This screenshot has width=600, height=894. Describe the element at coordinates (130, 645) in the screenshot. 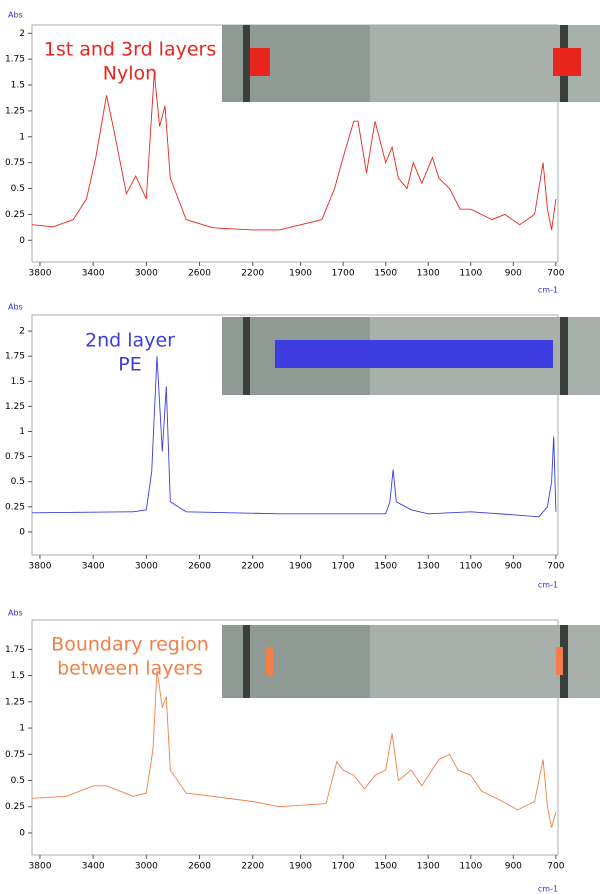

I see `annotation: Boundary region` at that location.